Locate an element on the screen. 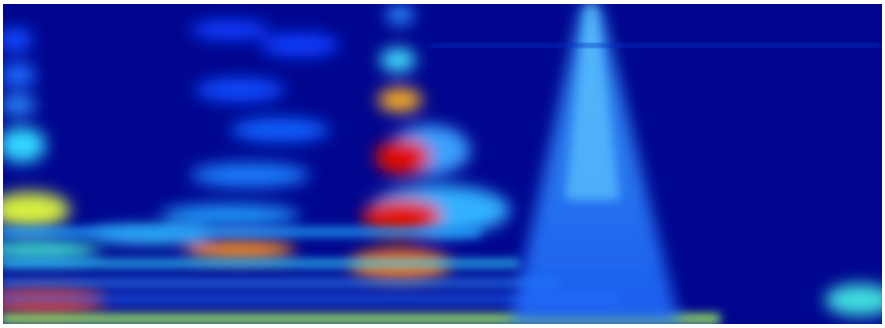 The height and width of the screenshot is (328, 885). corner-blob is located at coordinates (853, 300).